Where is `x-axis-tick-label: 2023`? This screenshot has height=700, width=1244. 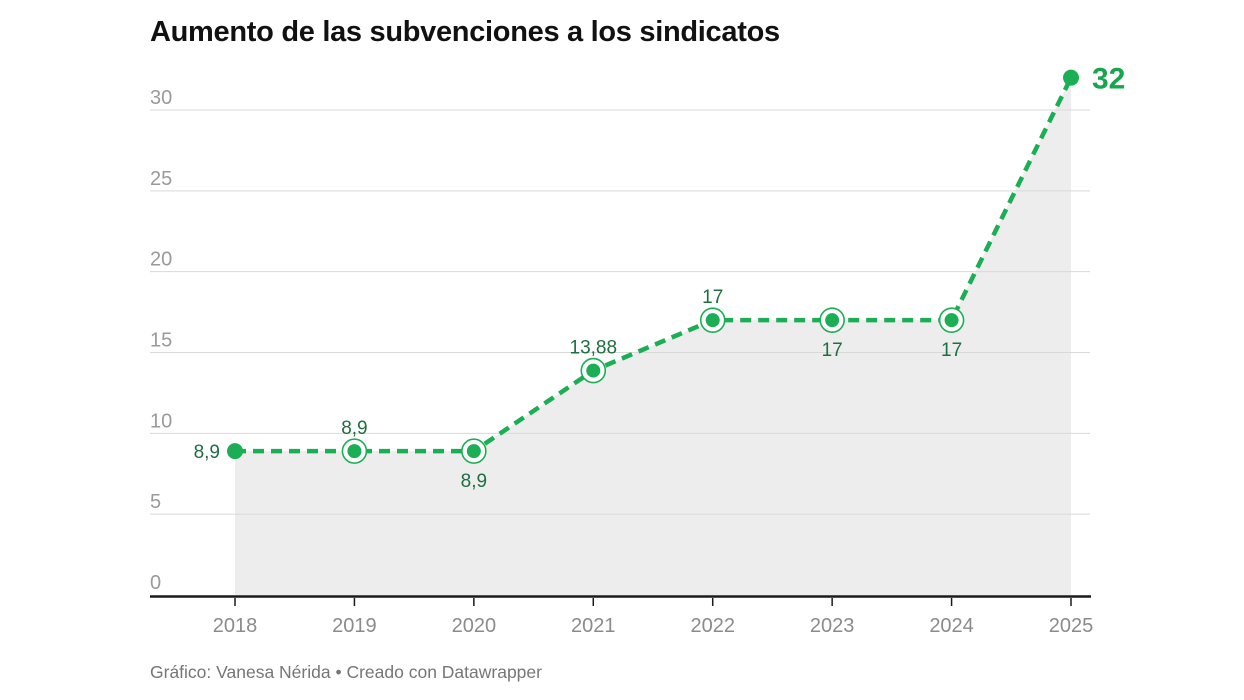 x-axis-tick-label: 2023 is located at coordinates (832, 626).